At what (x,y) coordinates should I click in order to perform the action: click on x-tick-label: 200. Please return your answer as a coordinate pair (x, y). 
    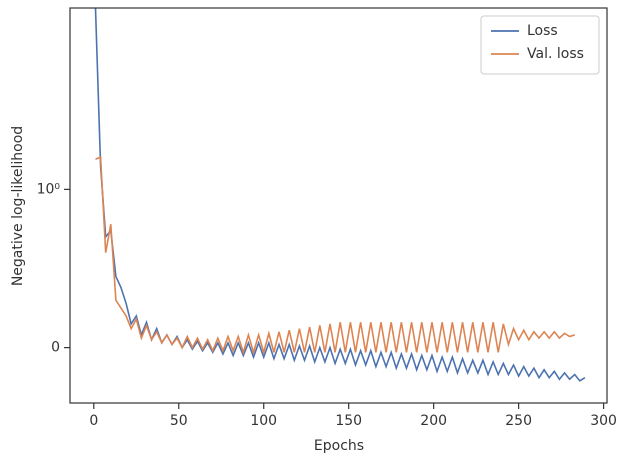
    Looking at the image, I should click on (433, 421).